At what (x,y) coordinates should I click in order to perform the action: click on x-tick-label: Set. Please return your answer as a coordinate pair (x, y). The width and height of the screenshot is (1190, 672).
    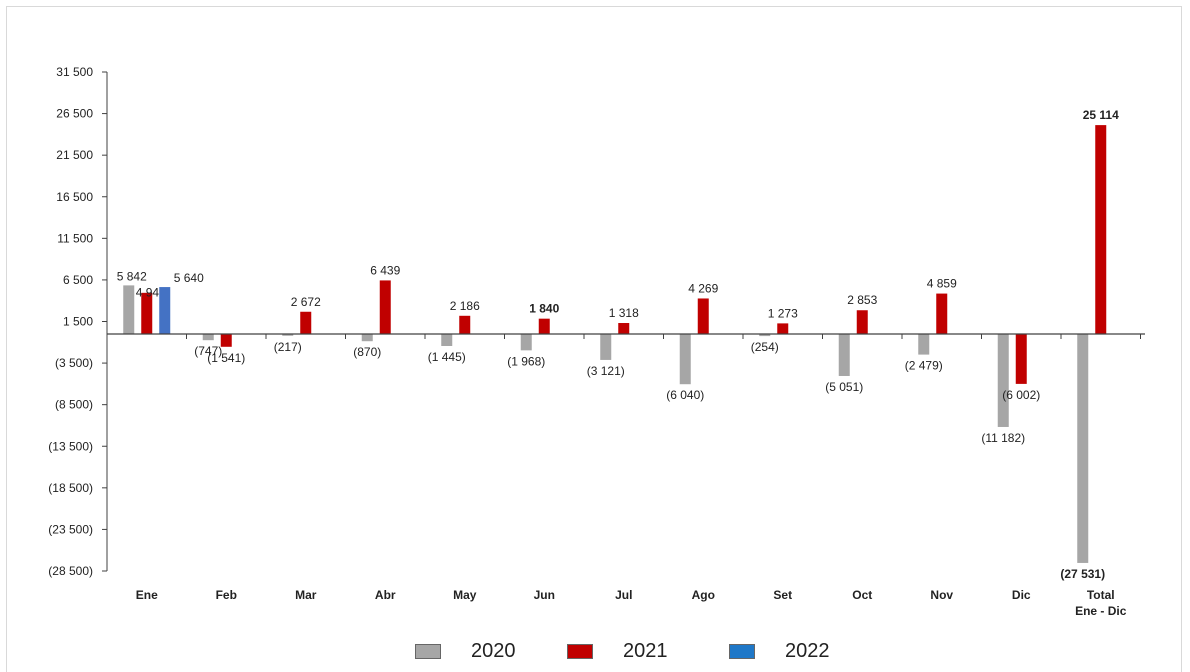
    Looking at the image, I should click on (782, 595).